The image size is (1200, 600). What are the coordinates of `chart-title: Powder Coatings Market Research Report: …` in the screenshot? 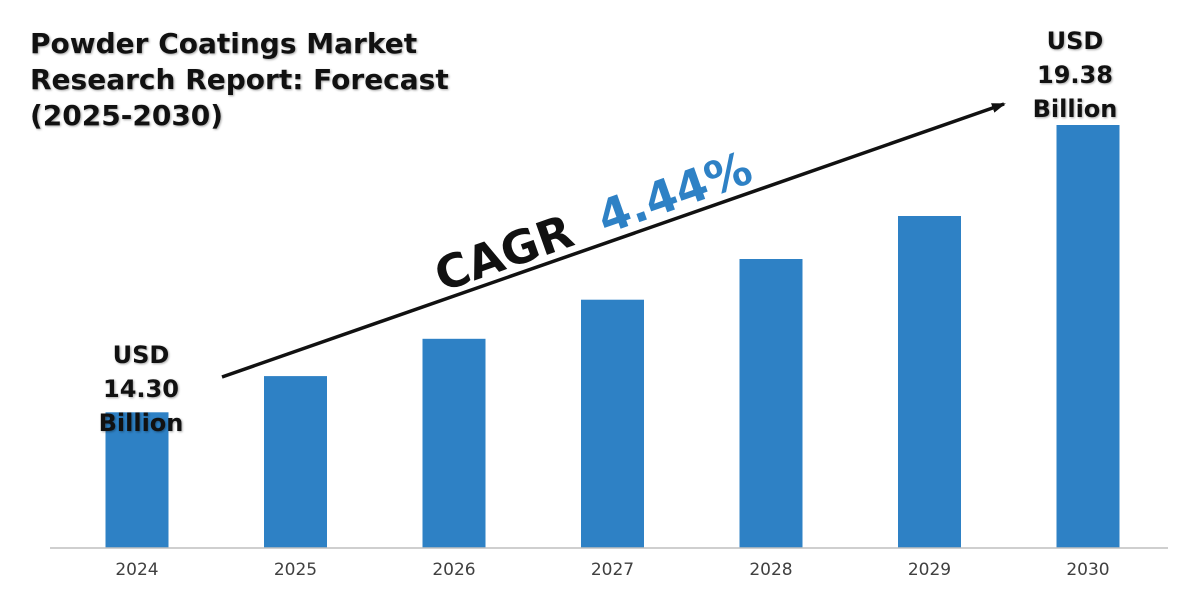 It's located at (265, 80).